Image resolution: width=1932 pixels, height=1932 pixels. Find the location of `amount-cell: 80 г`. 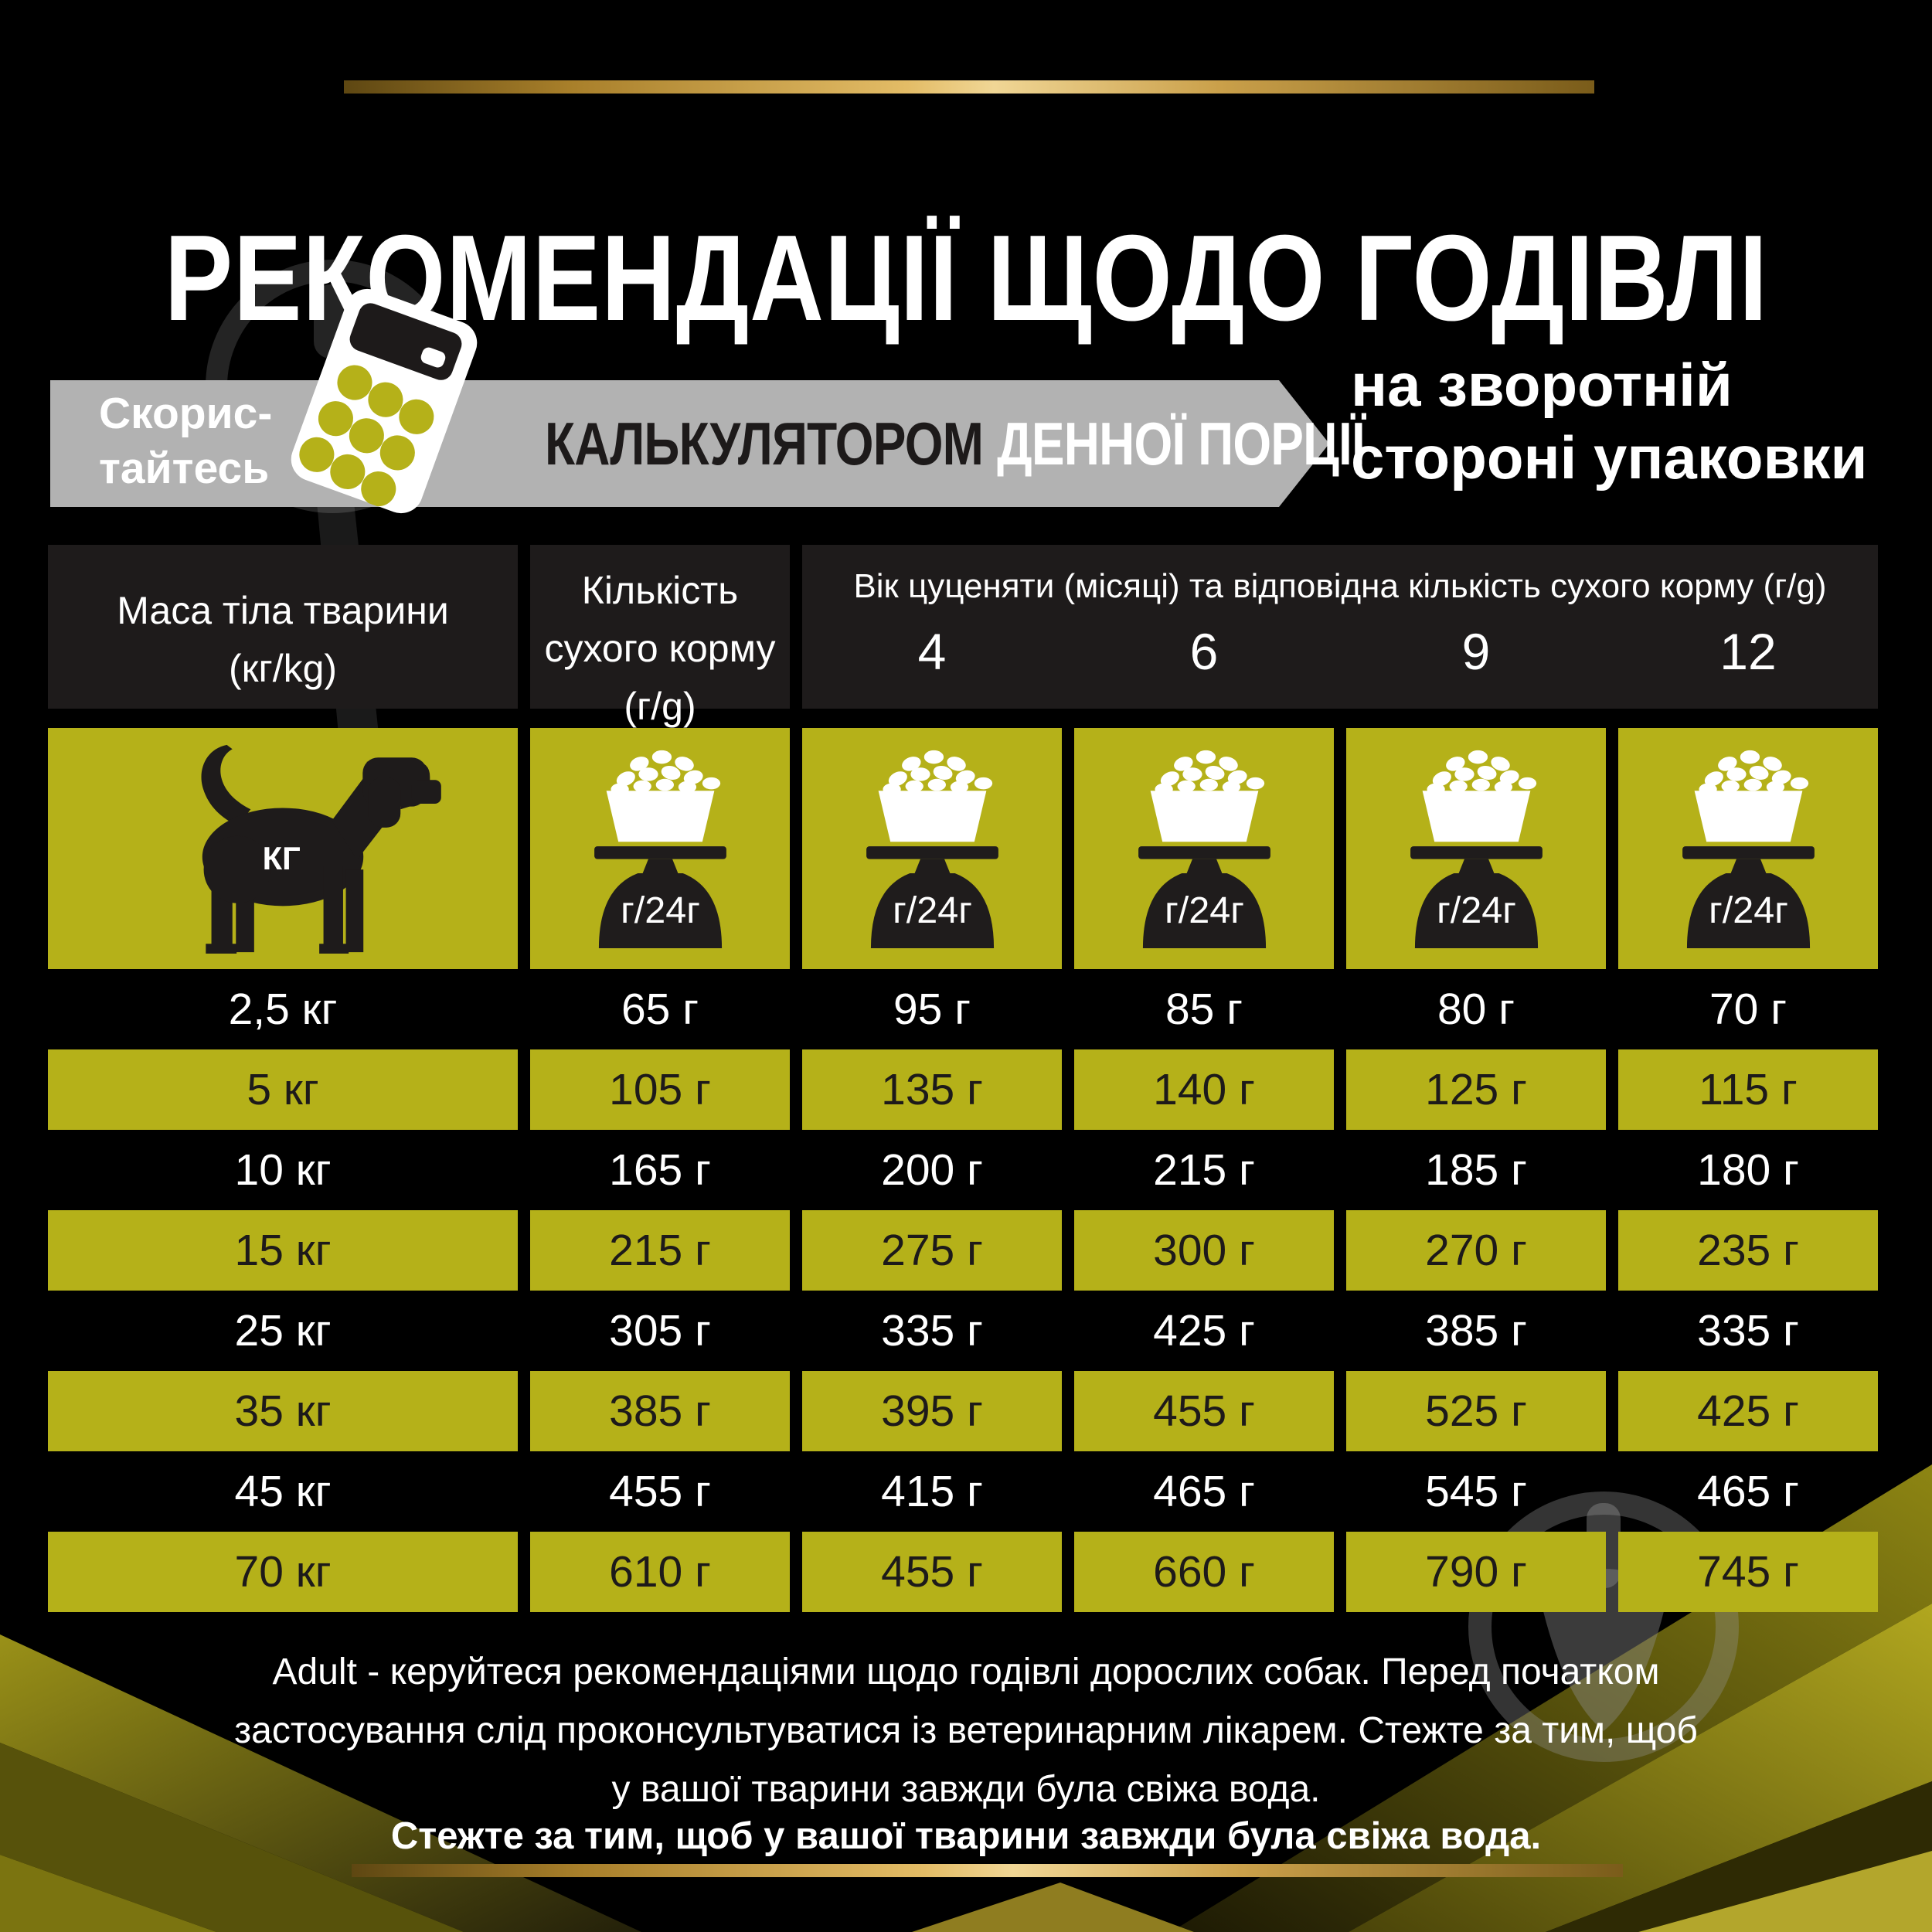

amount-cell: 80 г is located at coordinates (1476, 1009).